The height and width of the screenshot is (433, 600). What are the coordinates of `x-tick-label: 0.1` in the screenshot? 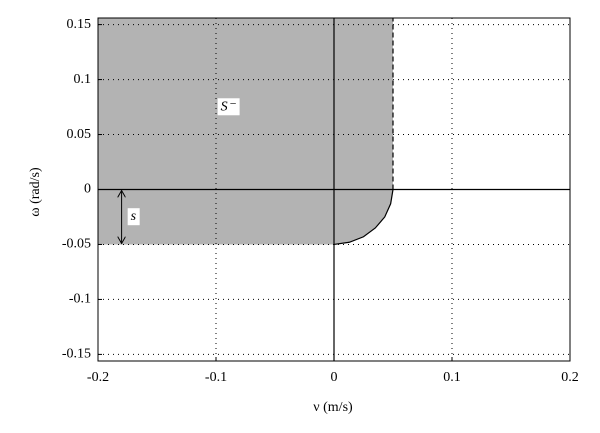 It's located at (452, 377).